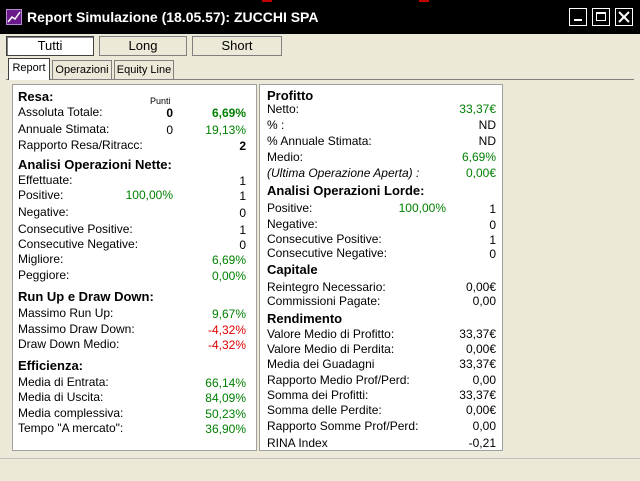 The width and height of the screenshot is (640, 481). Describe the element at coordinates (343, 173) in the screenshot. I see `ultima-operazione-label: (Ultima Operazione Aperta) :` at that location.